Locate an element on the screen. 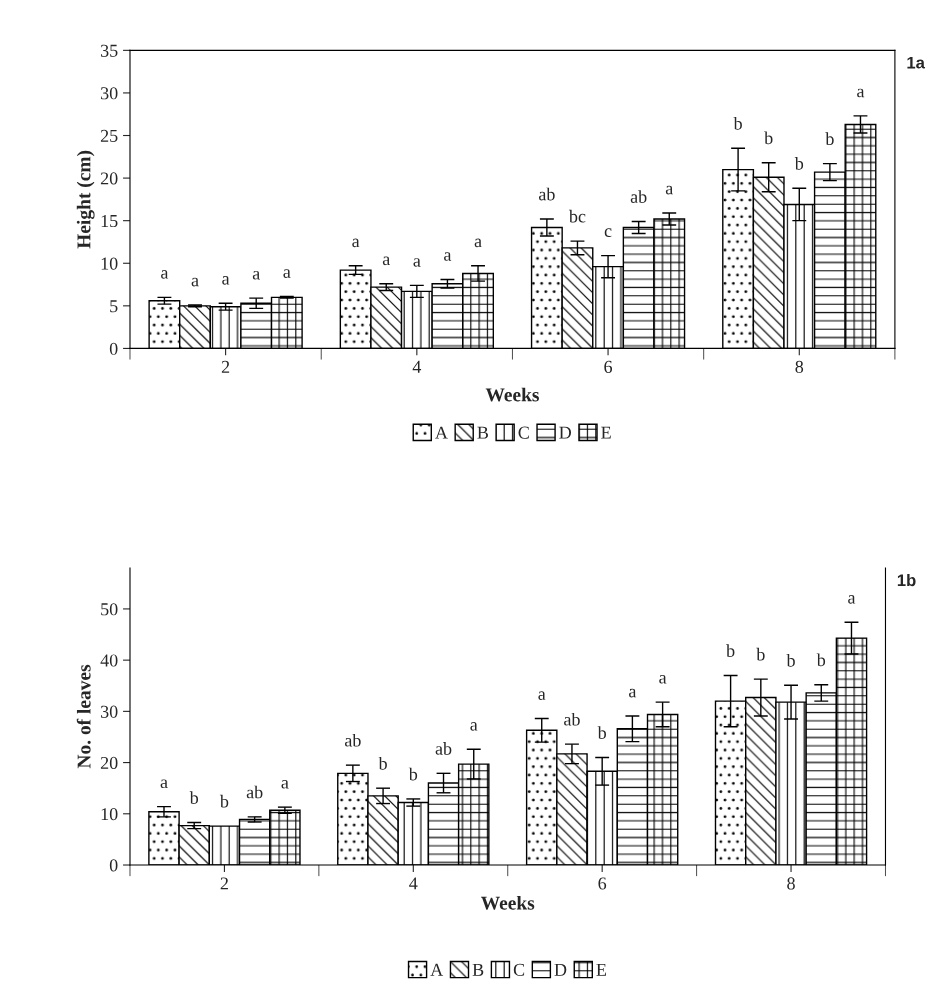 This screenshot has height=1007, width=942. y-tick-label: 40 is located at coordinates (109, 660).